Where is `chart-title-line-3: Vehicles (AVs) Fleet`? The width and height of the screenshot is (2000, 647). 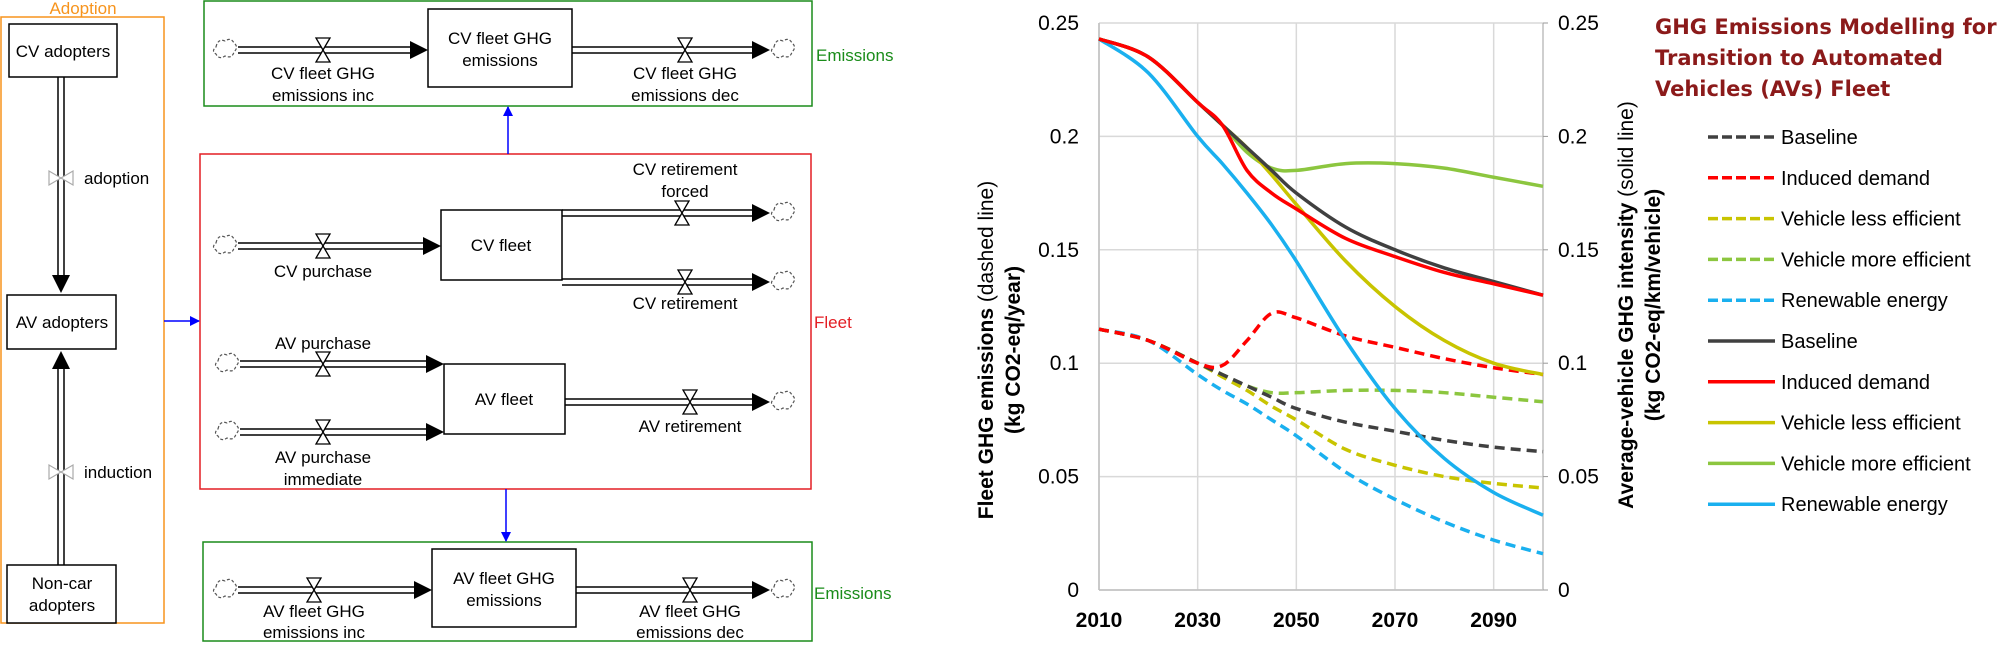 chart-title-line-3: Vehicles (AVs) Fleet is located at coordinates (1772, 89).